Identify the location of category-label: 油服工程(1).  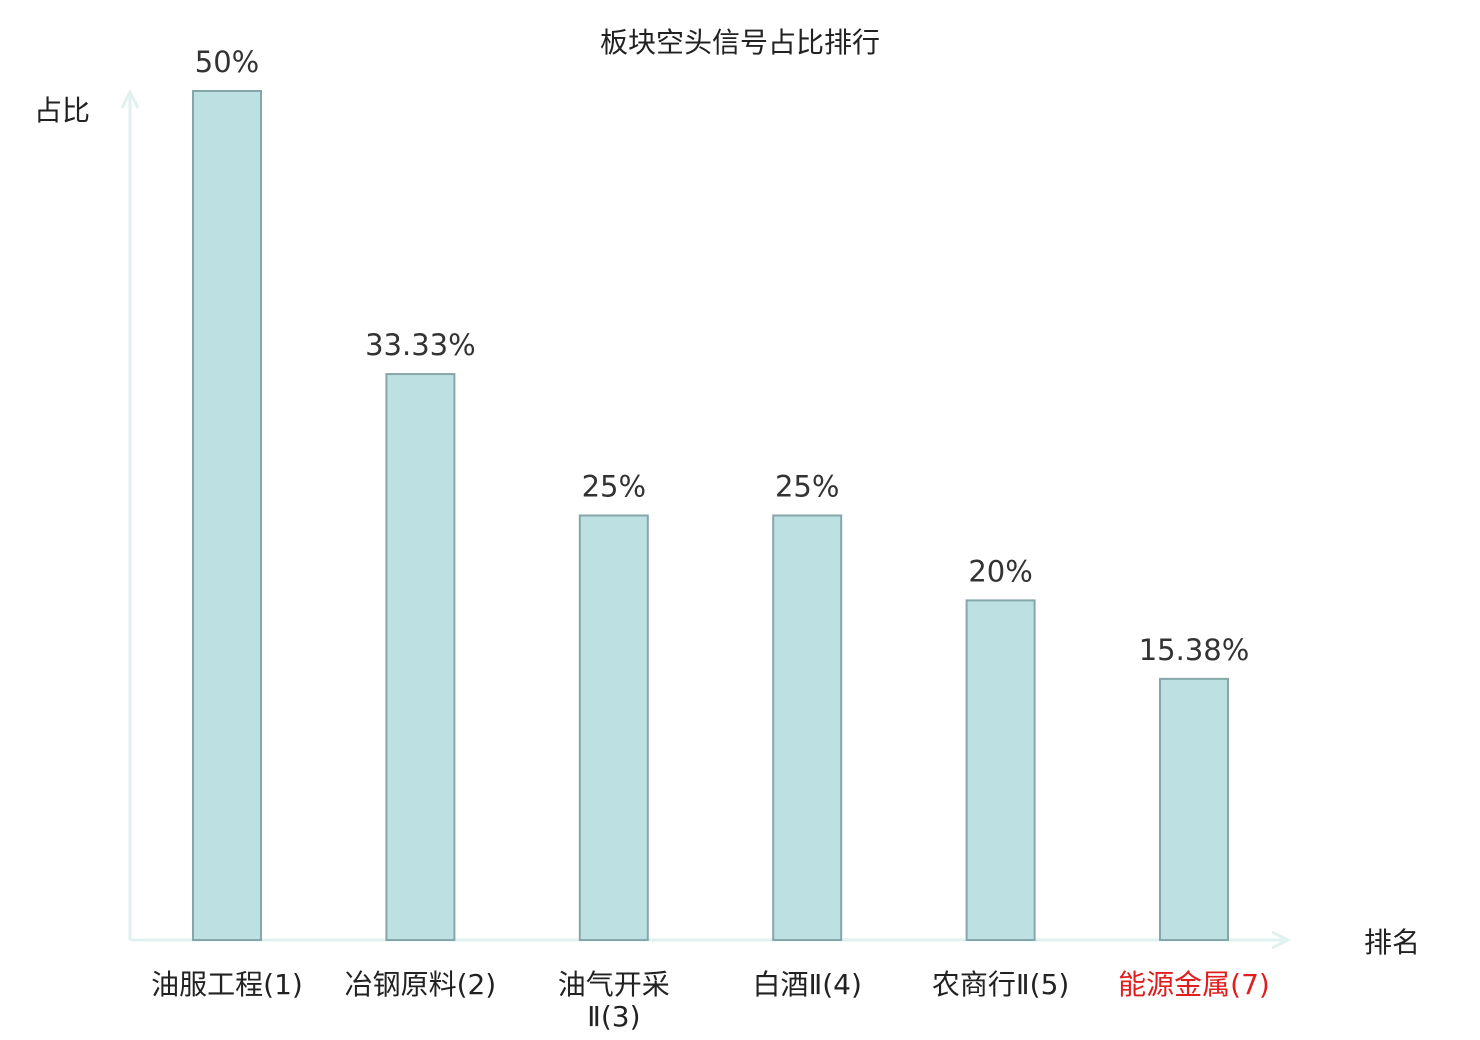
(227, 984).